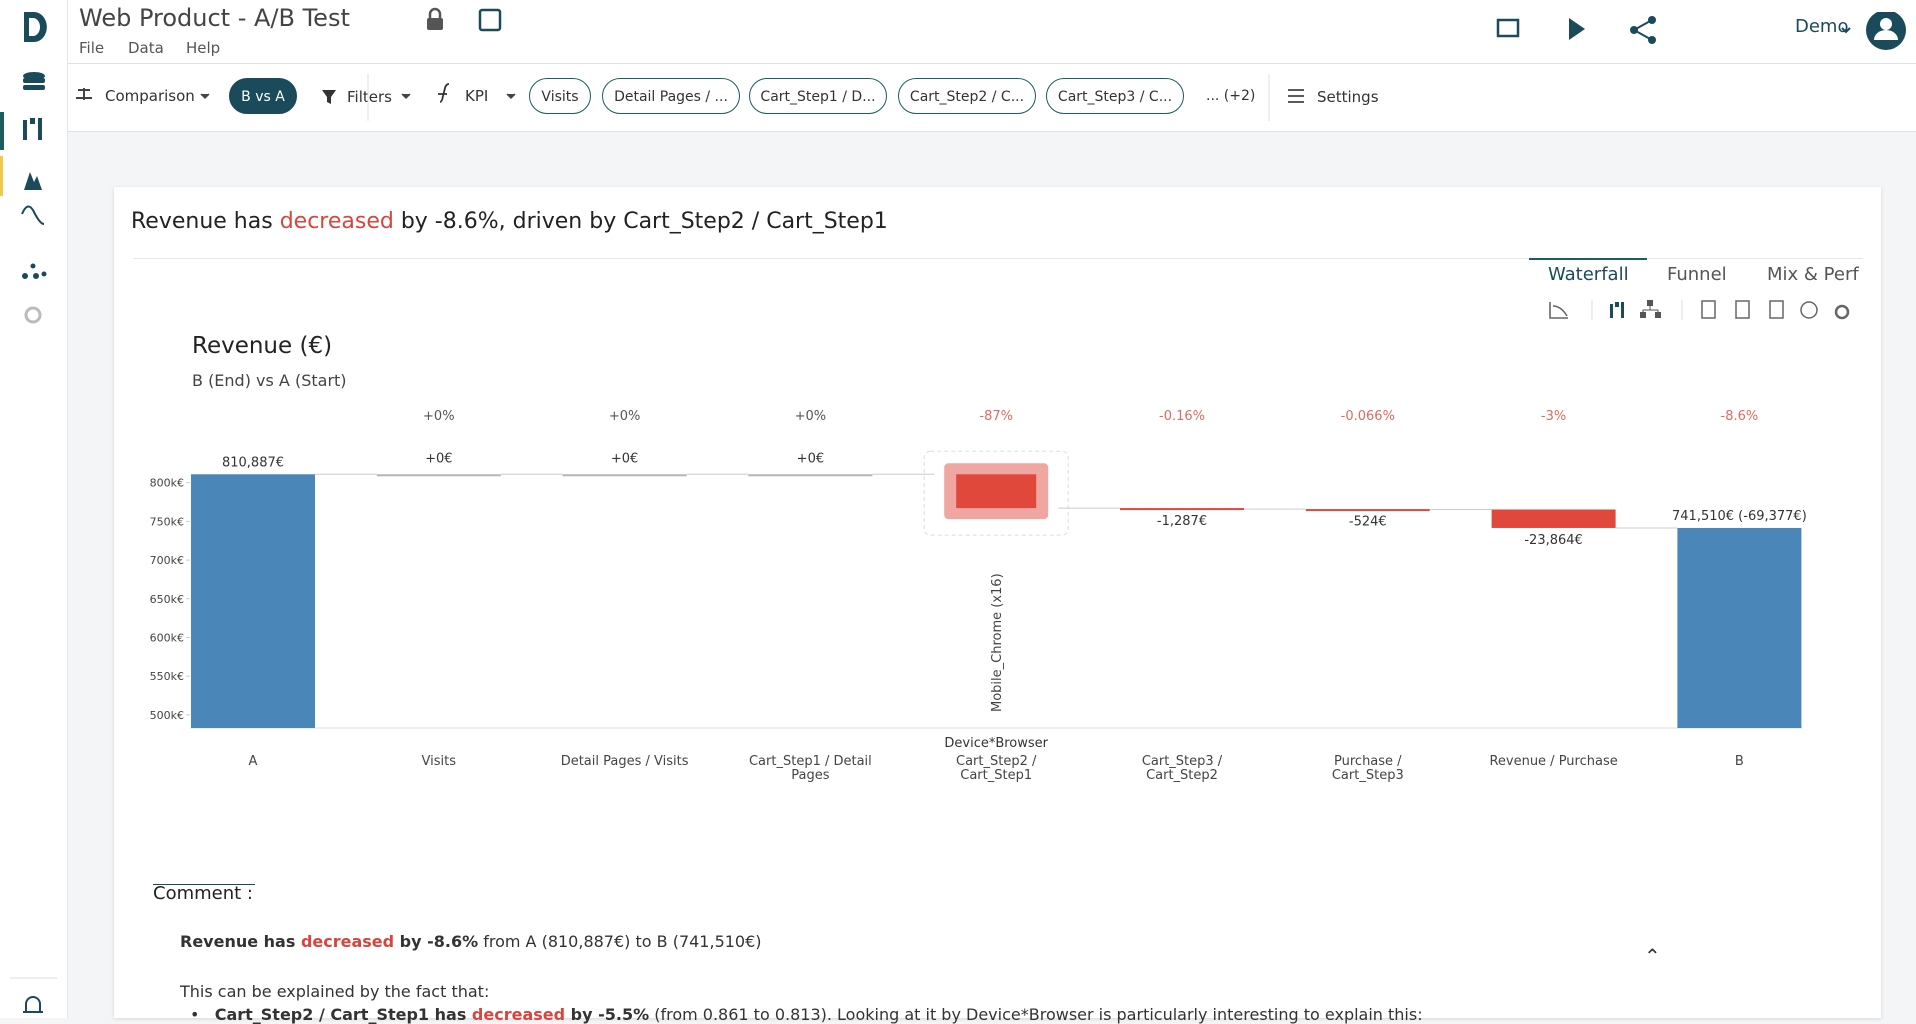 This screenshot has height=1024, width=1916. What do you see at coordinates (1, 176) in the screenshot?
I see `marker` at bounding box center [1, 176].